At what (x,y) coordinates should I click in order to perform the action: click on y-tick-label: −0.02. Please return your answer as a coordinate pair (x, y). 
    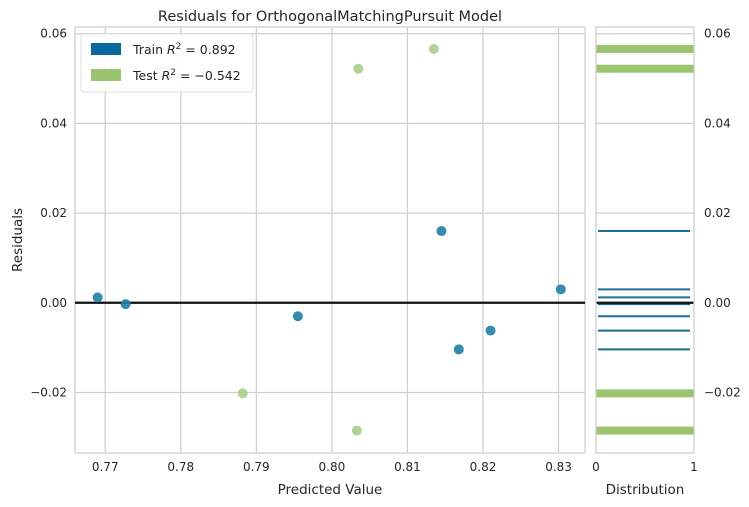
    Looking at the image, I should click on (48, 392).